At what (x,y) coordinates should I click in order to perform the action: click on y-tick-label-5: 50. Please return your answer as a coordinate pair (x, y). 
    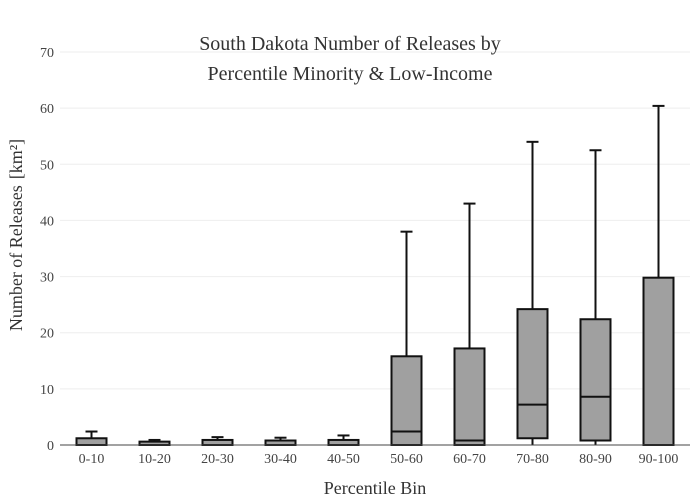
    Looking at the image, I should click on (47, 165).